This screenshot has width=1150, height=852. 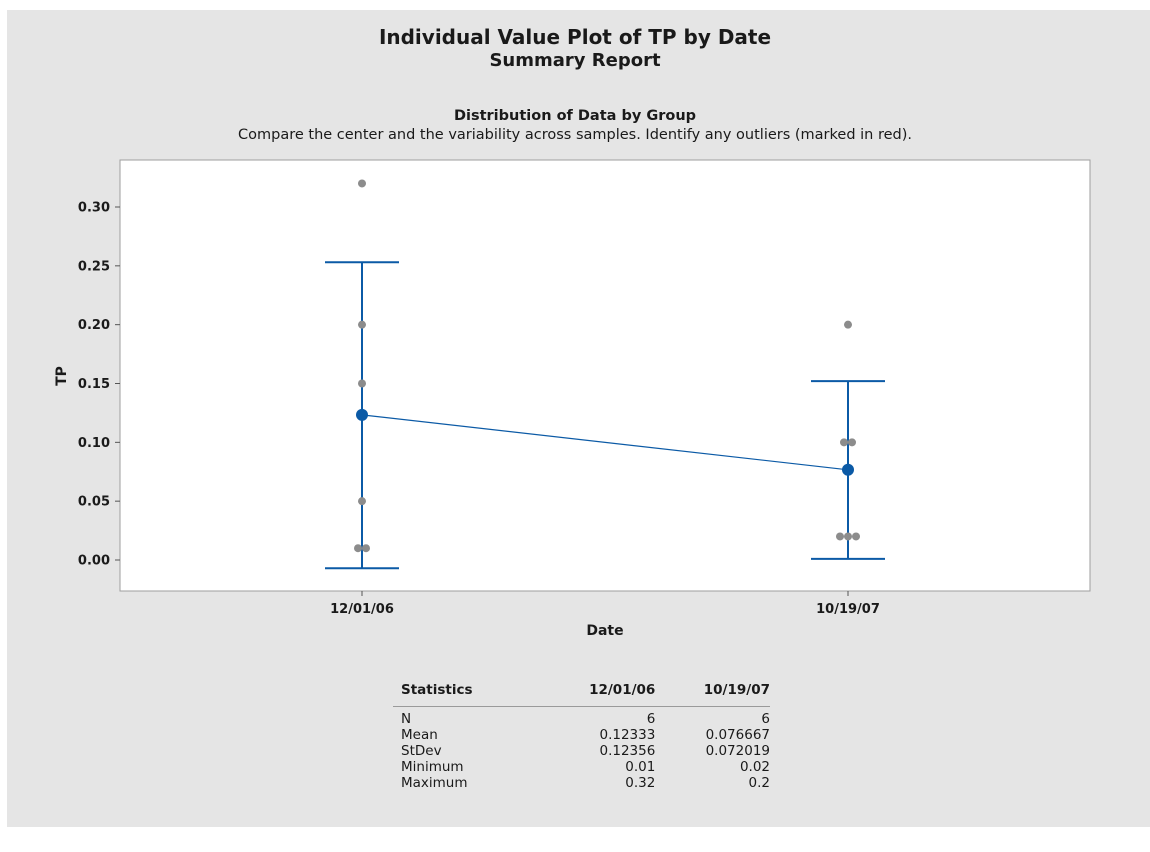 What do you see at coordinates (848, 609) in the screenshot?
I see `x-tick-label: 10/19/07` at bounding box center [848, 609].